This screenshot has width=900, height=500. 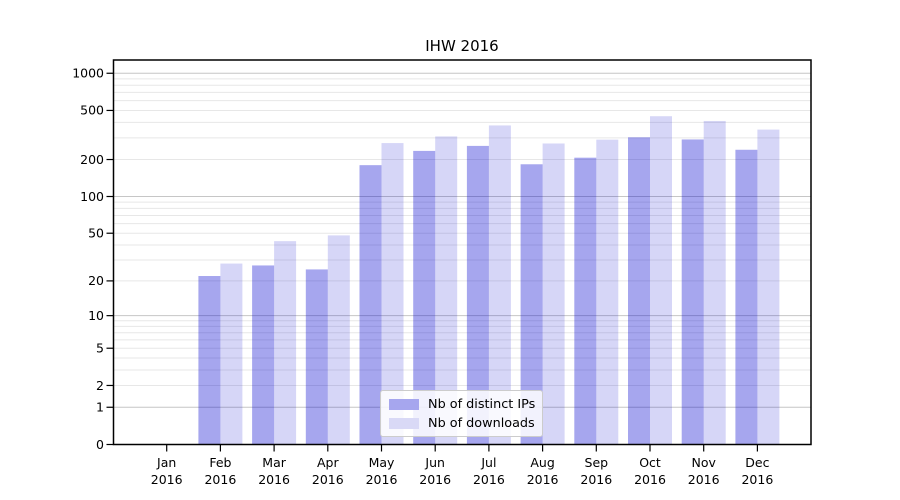 I want to click on legend-item-downloads: Nb of downloads, so click(x=462, y=423).